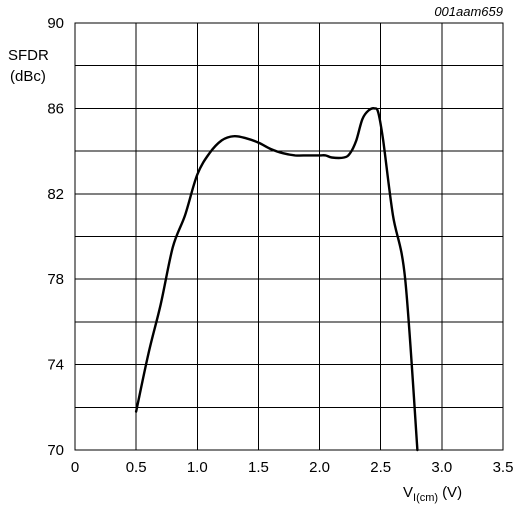 Image resolution: width=520 pixels, height=511 pixels. I want to click on x-axis-label-unit: (V), so click(452, 492).